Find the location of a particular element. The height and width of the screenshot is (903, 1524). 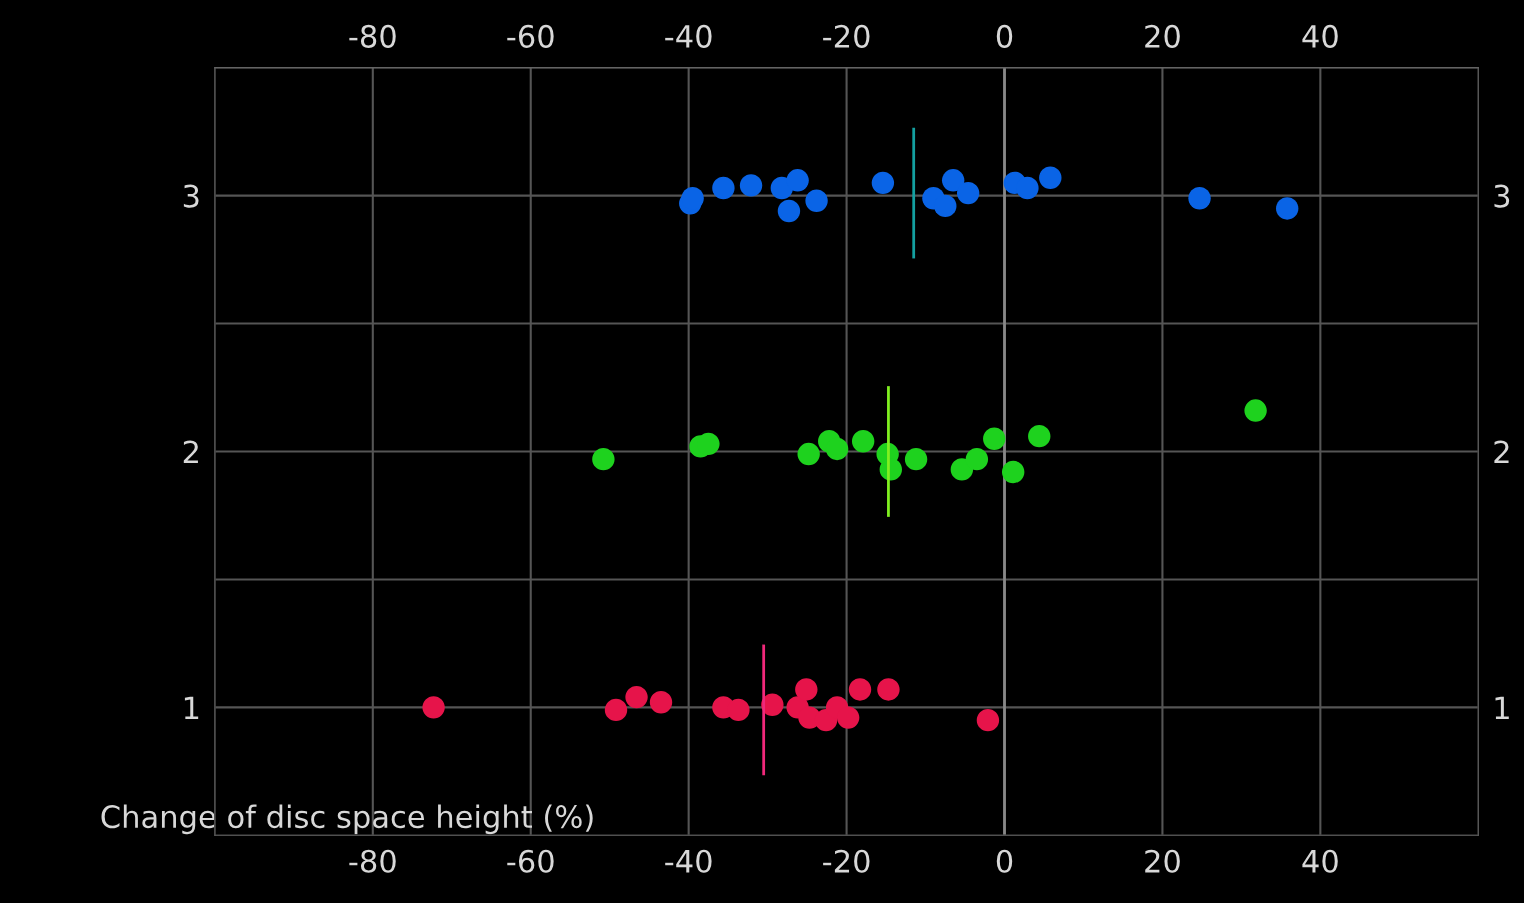

x-tick-label: 40 is located at coordinates (1320, 861).